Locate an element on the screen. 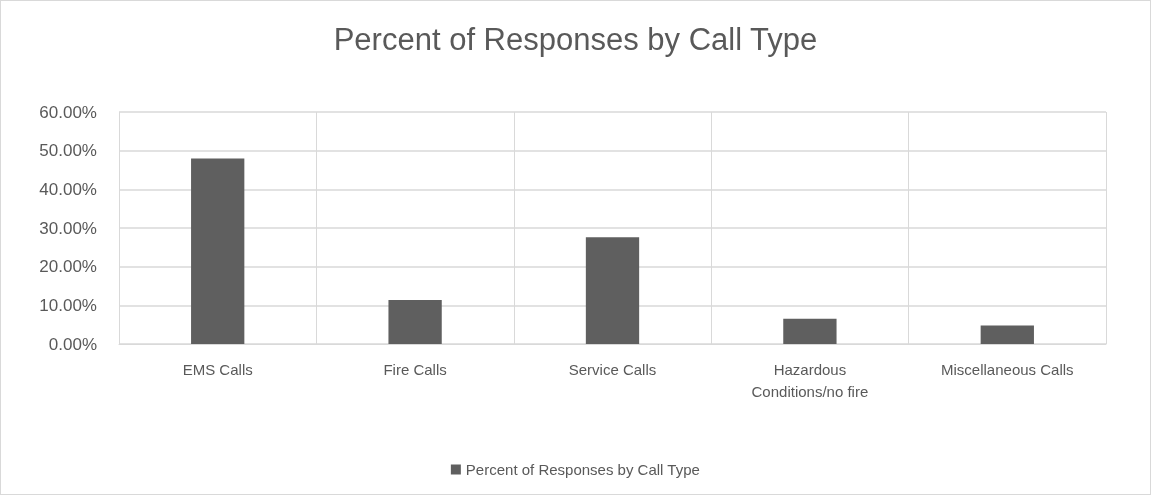 The image size is (1151, 495). x-tick-label: Service Calls is located at coordinates (612, 369).